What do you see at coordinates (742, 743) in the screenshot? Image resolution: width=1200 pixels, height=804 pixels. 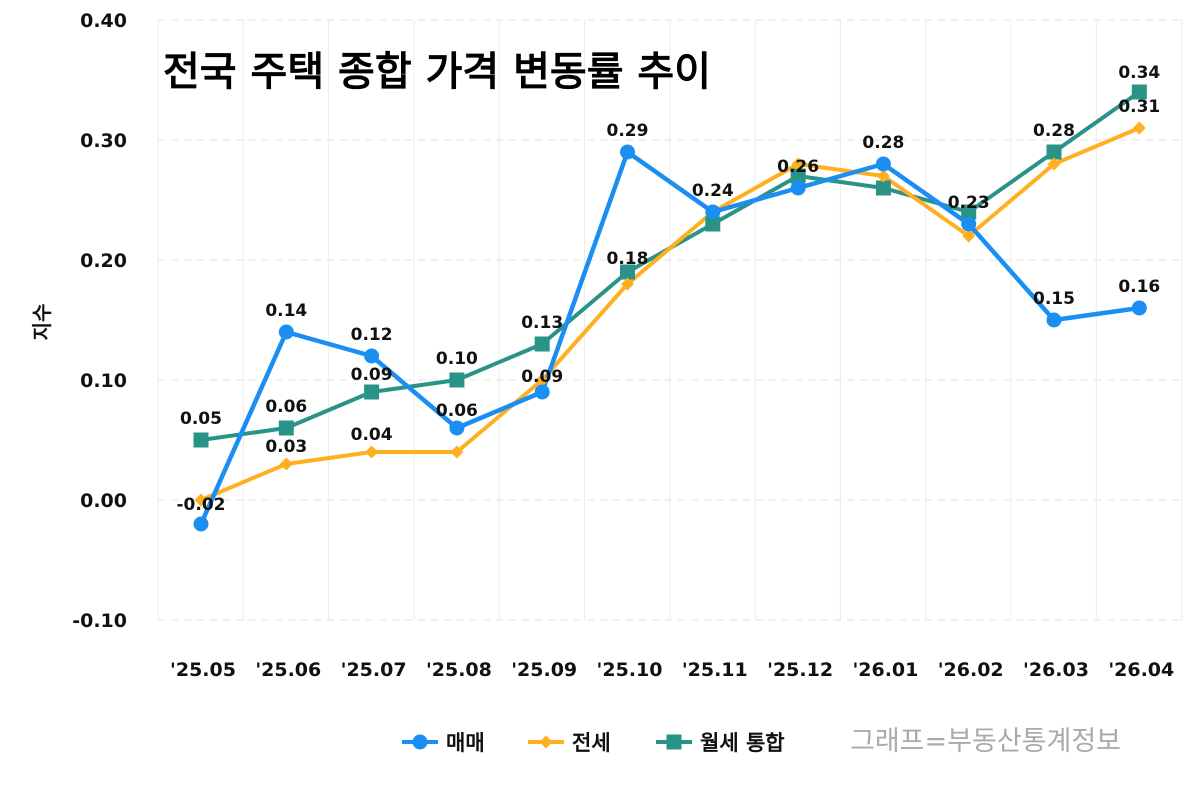 I see `legend-label: 월세 통합` at bounding box center [742, 743].